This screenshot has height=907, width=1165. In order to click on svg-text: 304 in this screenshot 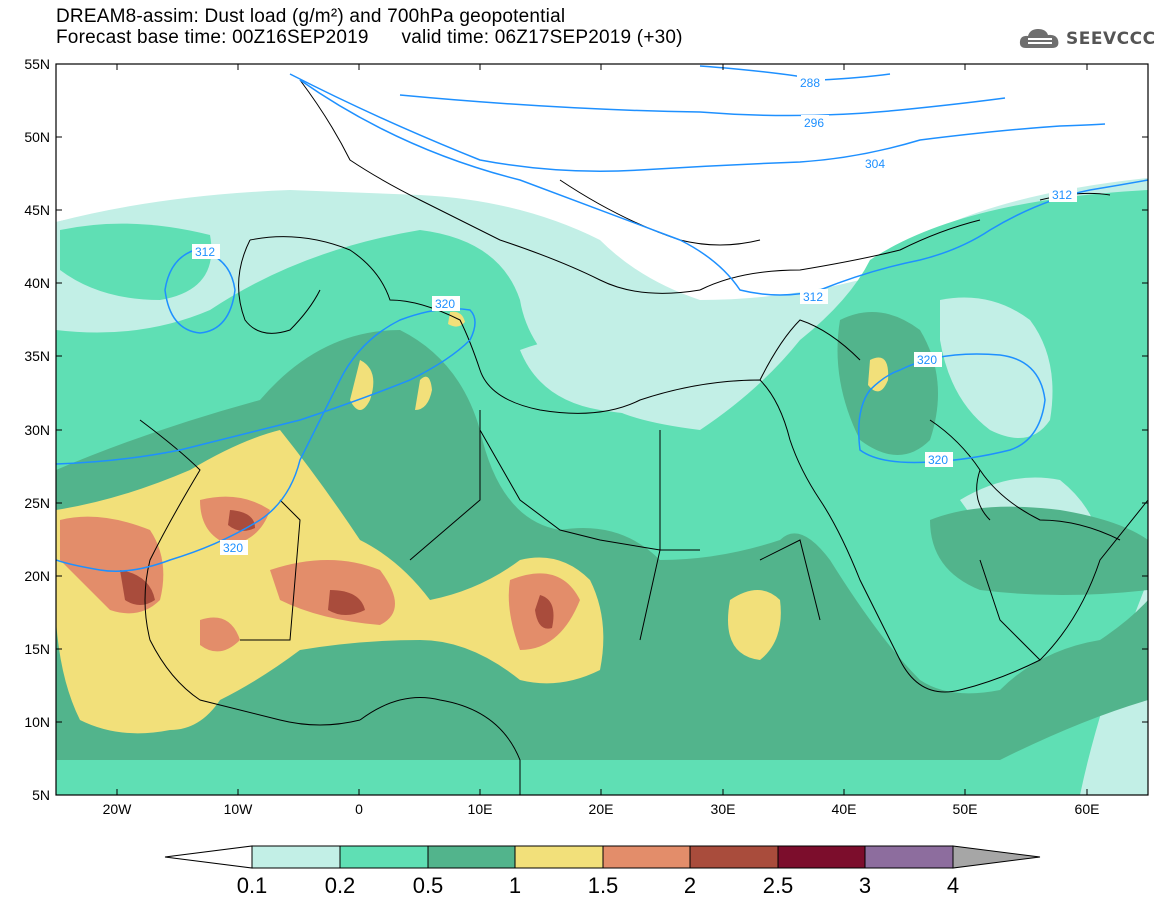, I will do `click(875, 164)`.